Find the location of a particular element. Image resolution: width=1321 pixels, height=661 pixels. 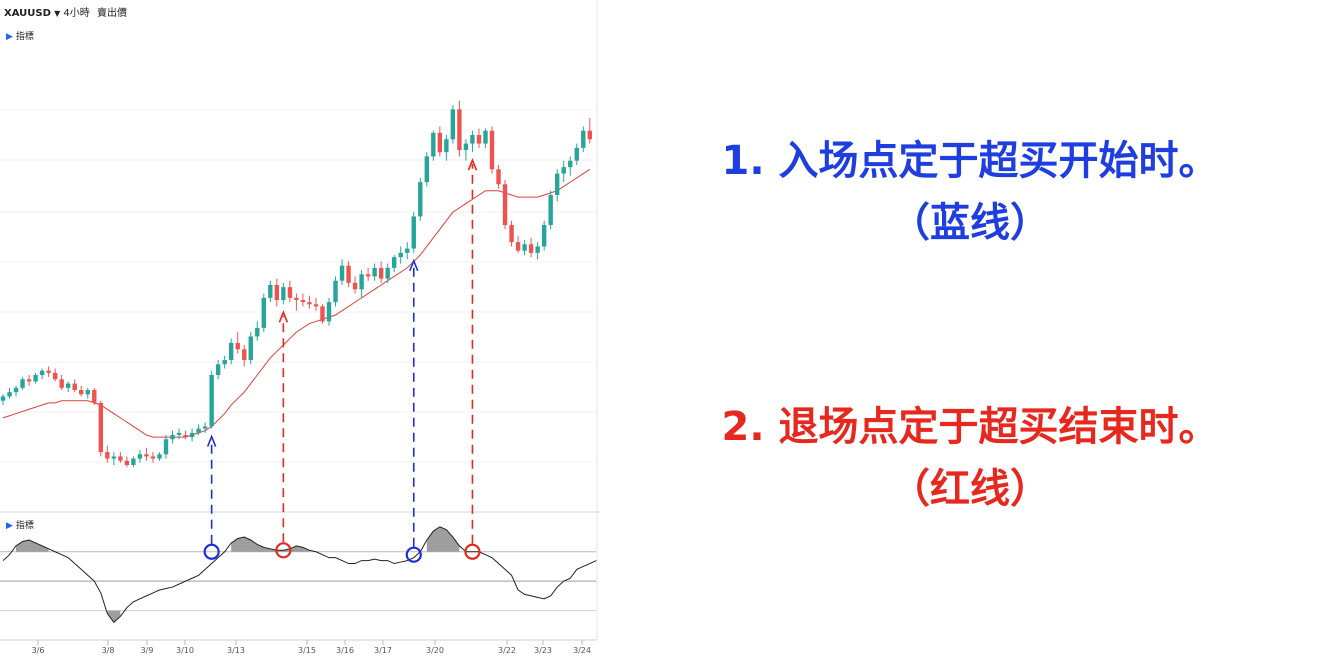

x-tick-label: 3/17 is located at coordinates (383, 650).